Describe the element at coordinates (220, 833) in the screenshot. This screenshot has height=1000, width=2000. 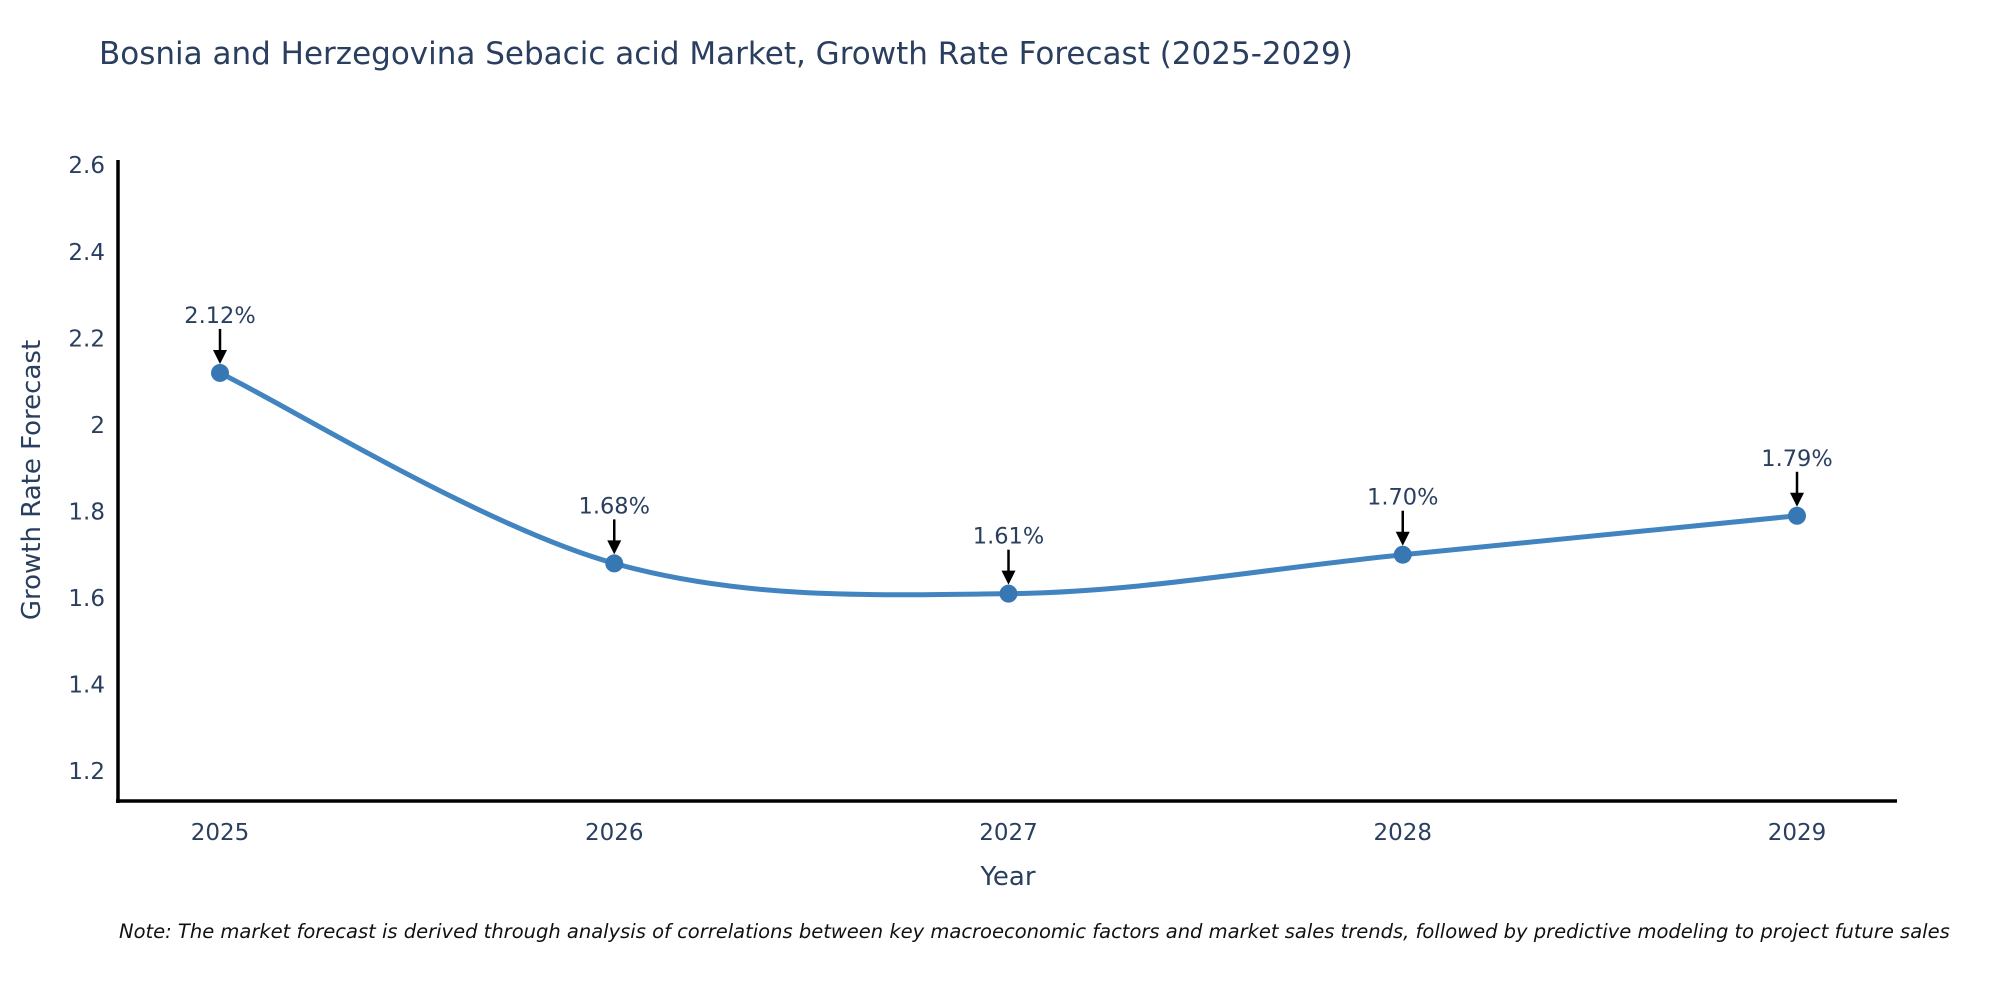
I see `x-tick-label: 2025` at that location.